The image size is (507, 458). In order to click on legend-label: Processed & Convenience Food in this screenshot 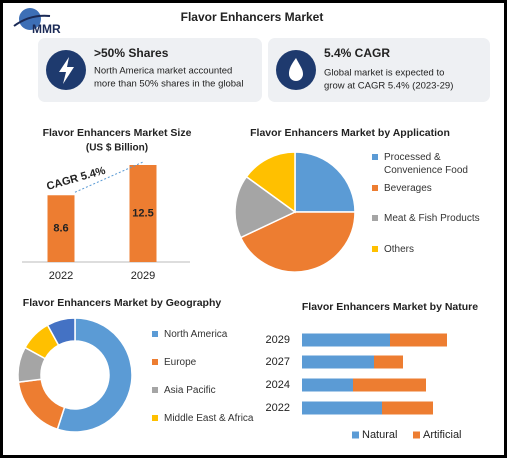, I will do `click(426, 164)`.